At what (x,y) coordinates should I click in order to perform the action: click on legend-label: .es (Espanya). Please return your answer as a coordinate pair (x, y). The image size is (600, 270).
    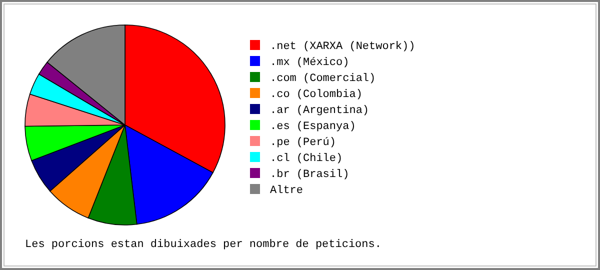
    Looking at the image, I should click on (313, 127).